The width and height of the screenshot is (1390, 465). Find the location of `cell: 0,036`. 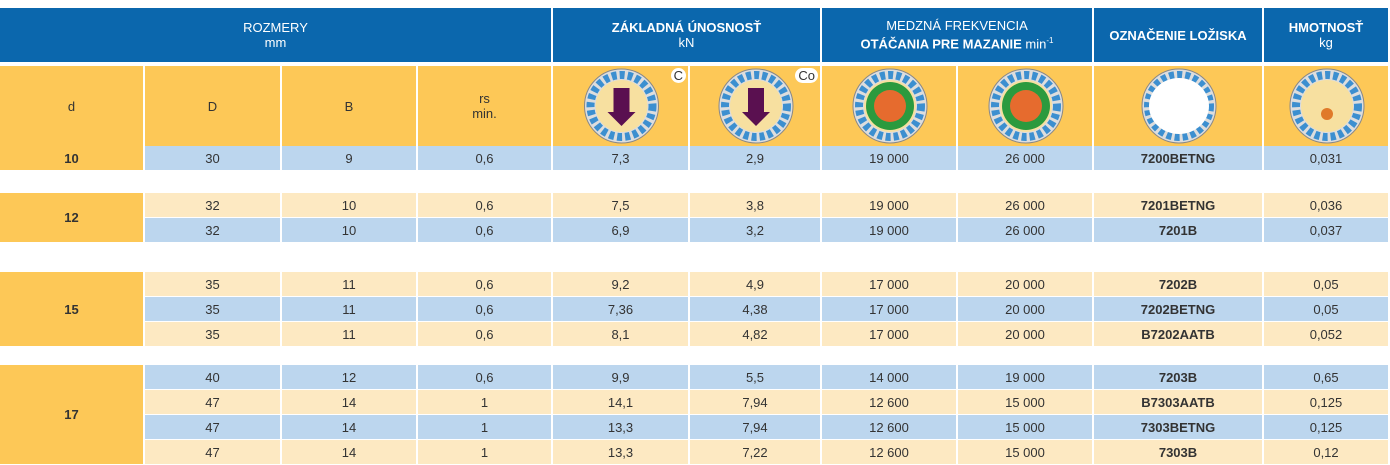

cell: 0,036 is located at coordinates (1327, 205).